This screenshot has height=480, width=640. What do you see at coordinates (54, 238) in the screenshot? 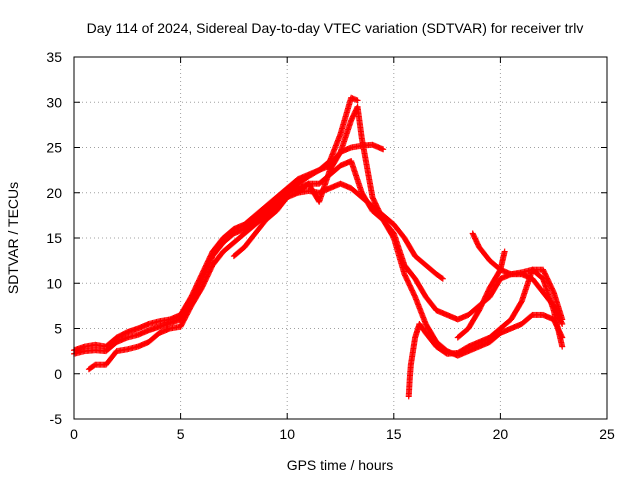
I see `y-tick-label: 15` at bounding box center [54, 238].